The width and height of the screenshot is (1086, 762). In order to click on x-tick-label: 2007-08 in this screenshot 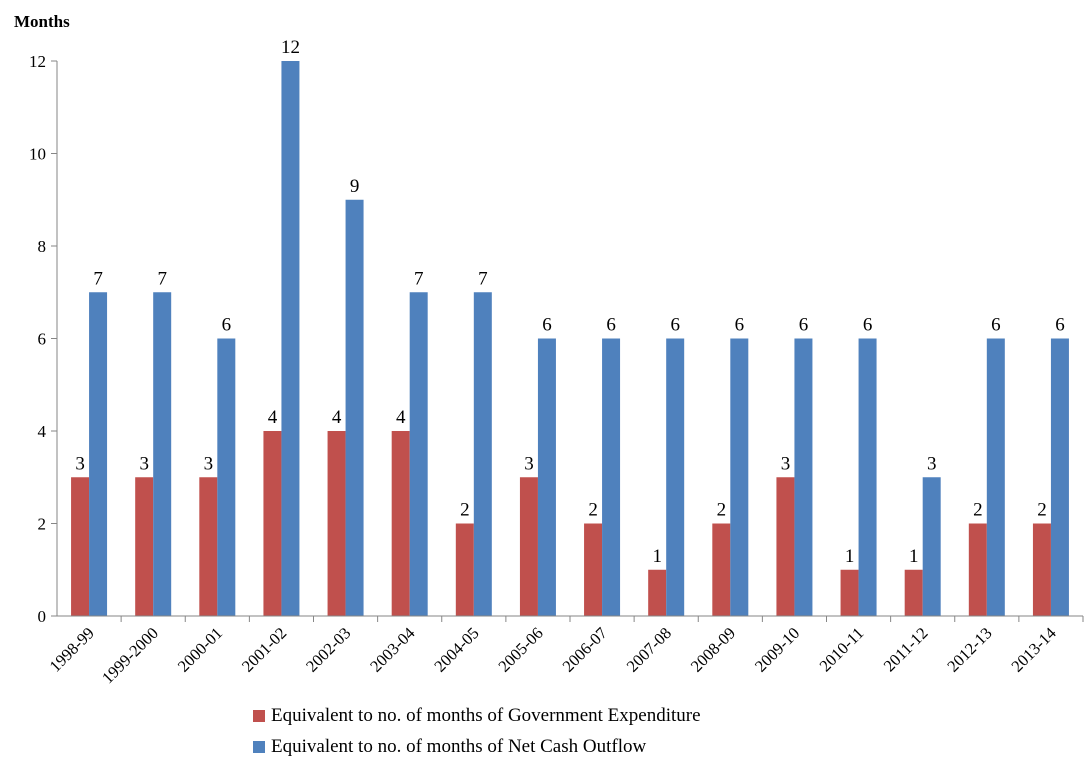, I will do `click(649, 649)`.